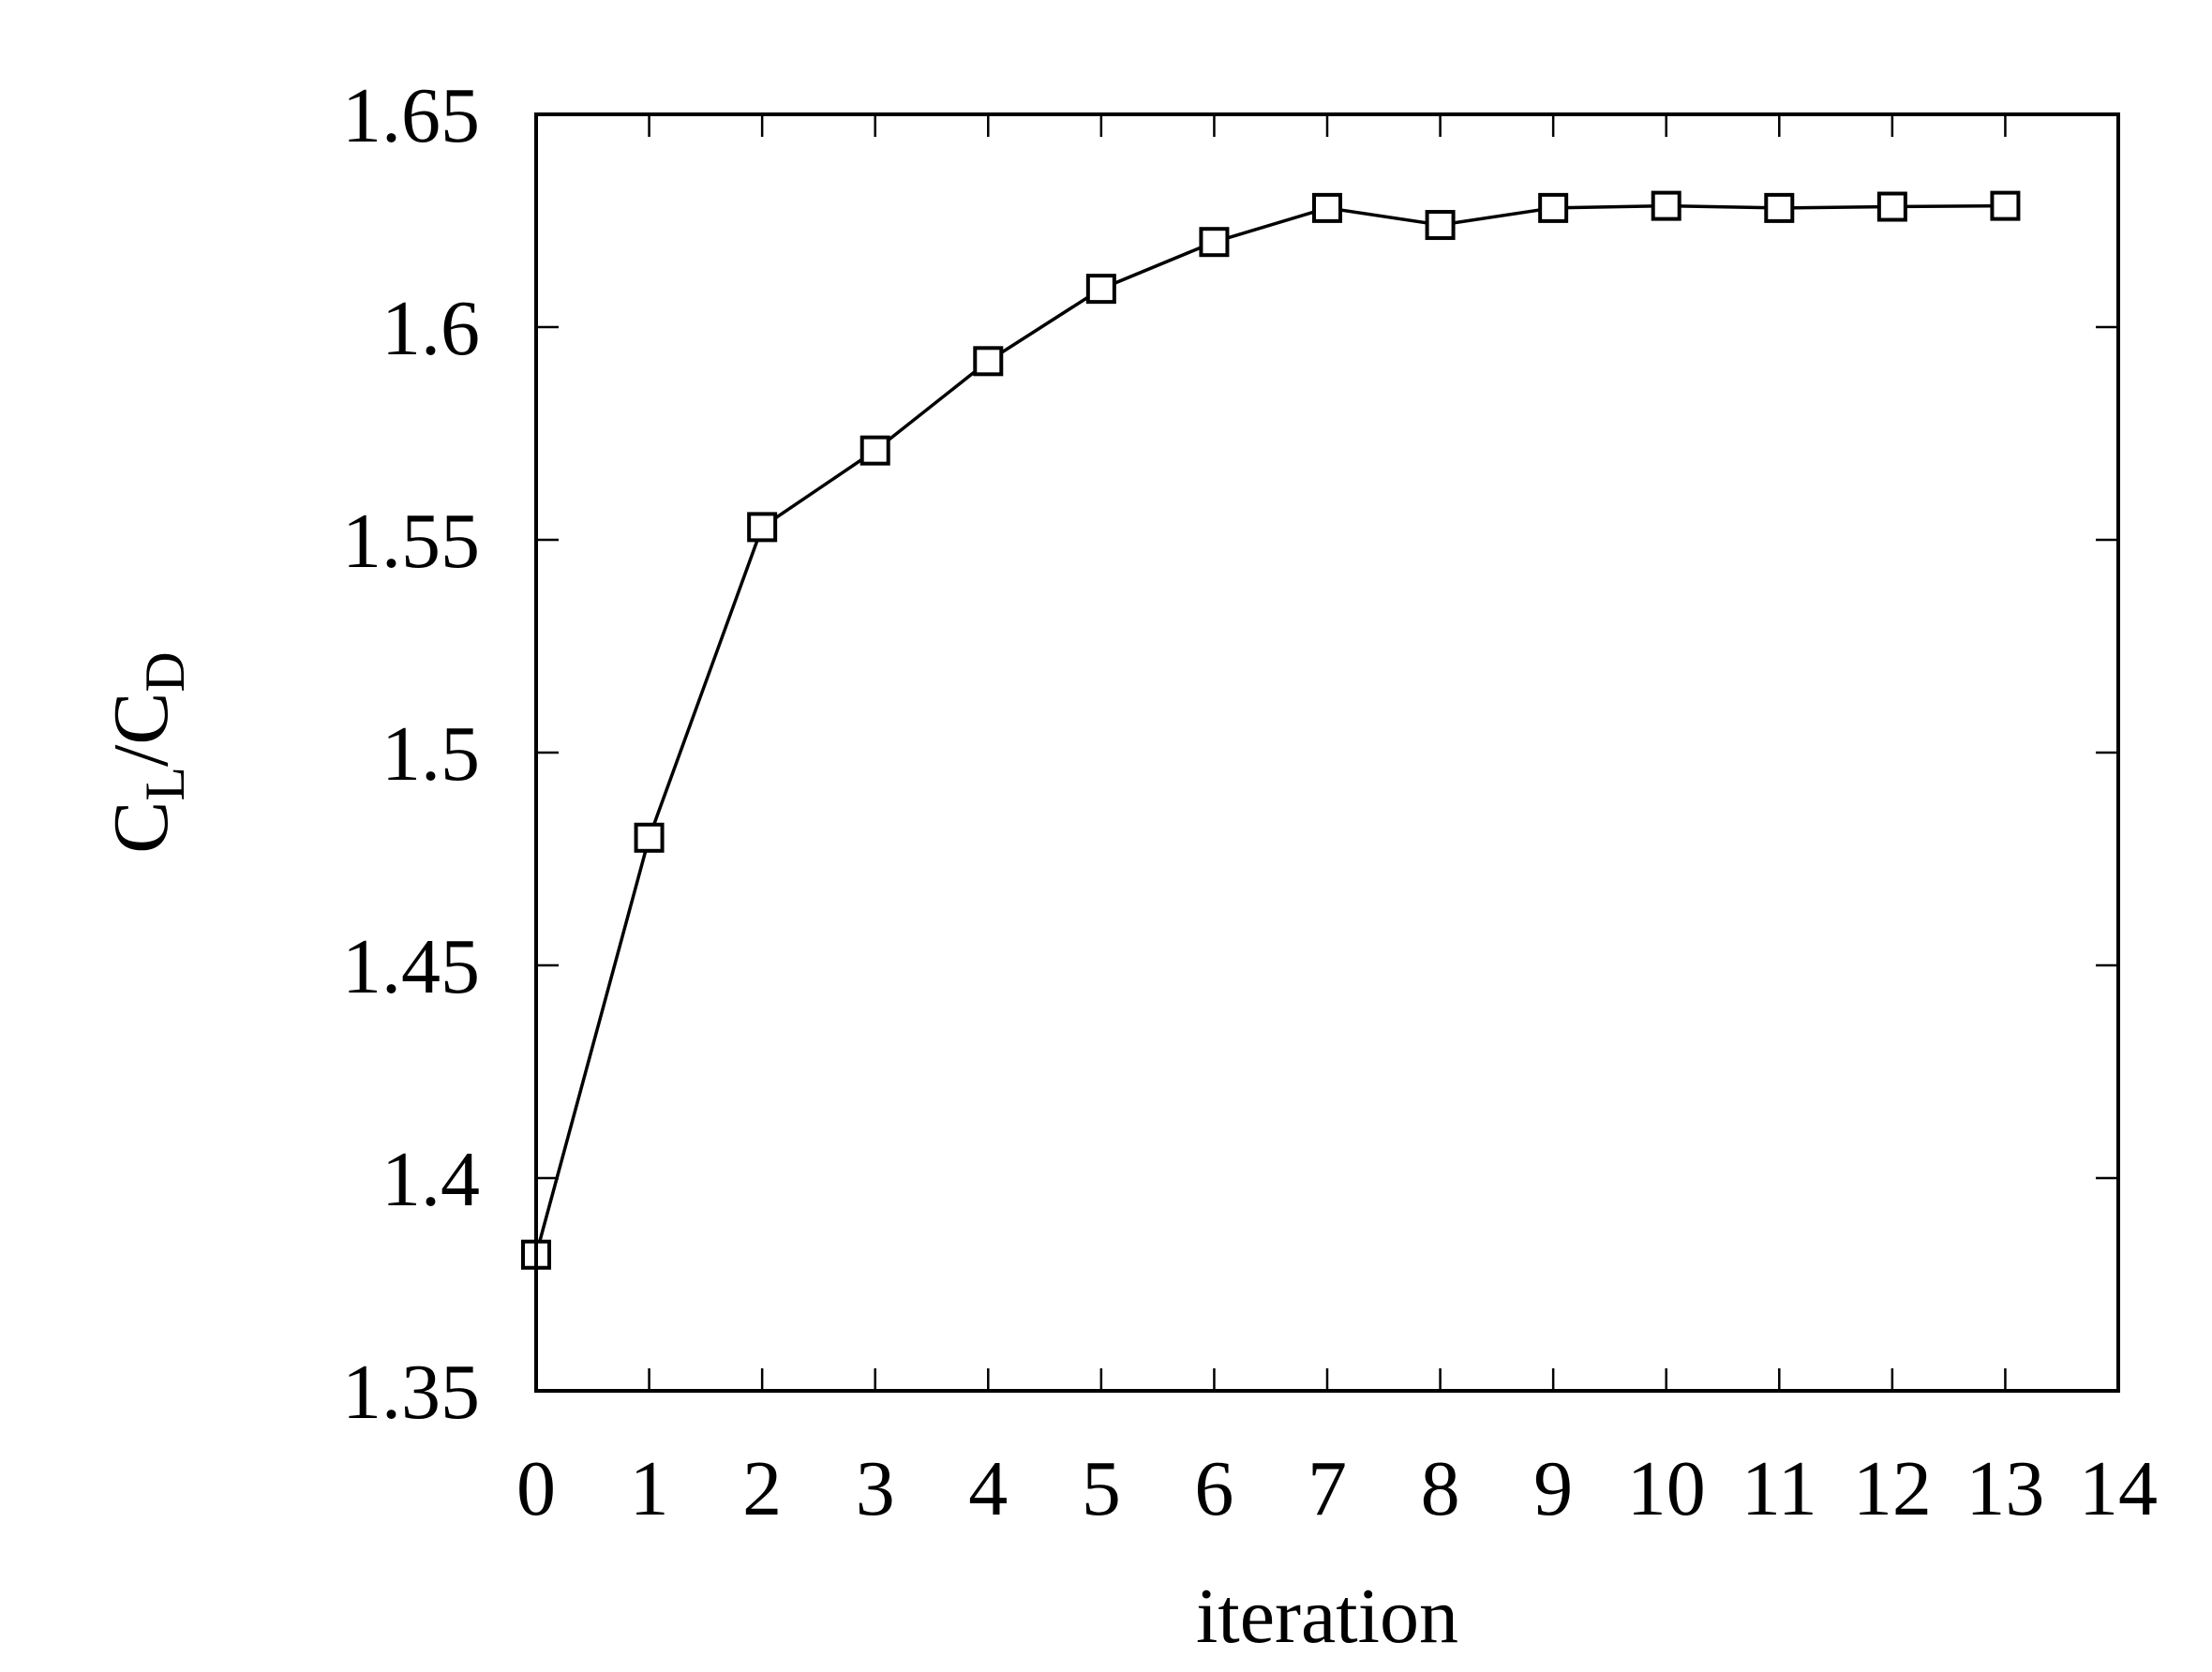 This screenshot has width=2212, height=1672. Describe the element at coordinates (1327, 1616) in the screenshot. I see `x-axis-title: iteration` at that location.